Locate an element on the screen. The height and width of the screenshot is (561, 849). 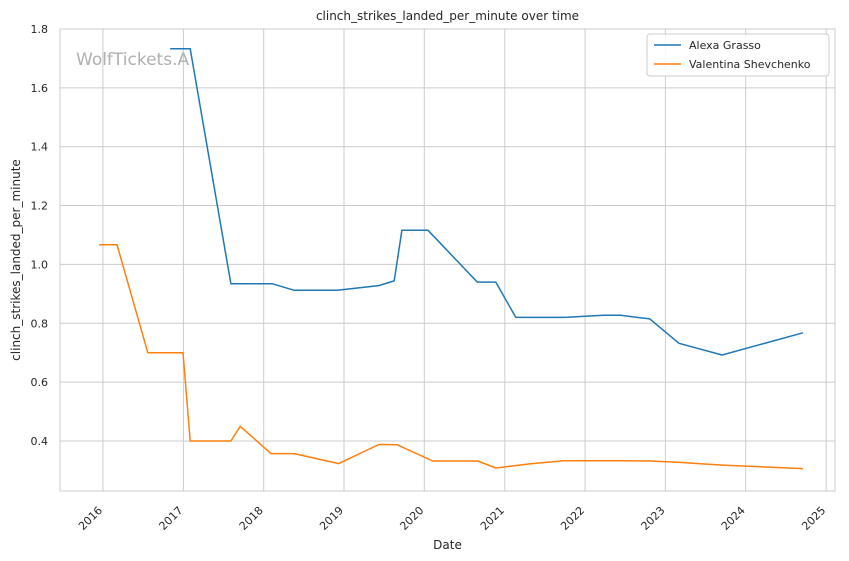
legend: Alexa Grasso Valentina Shevchenko is located at coordinates (738, 55).